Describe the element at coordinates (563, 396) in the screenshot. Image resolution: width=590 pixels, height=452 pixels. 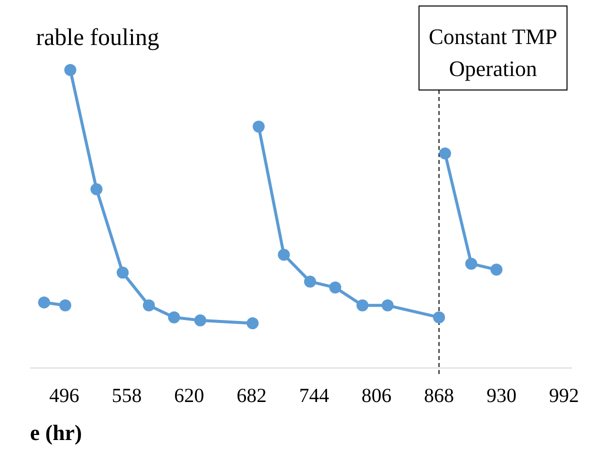
I see `x-tick-label: 992` at that location.